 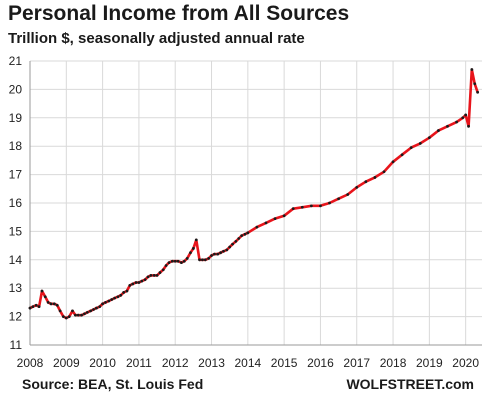 What do you see at coordinates (113, 384) in the screenshot?
I see `source-note: Source: BEA, St. Louis Fed` at bounding box center [113, 384].